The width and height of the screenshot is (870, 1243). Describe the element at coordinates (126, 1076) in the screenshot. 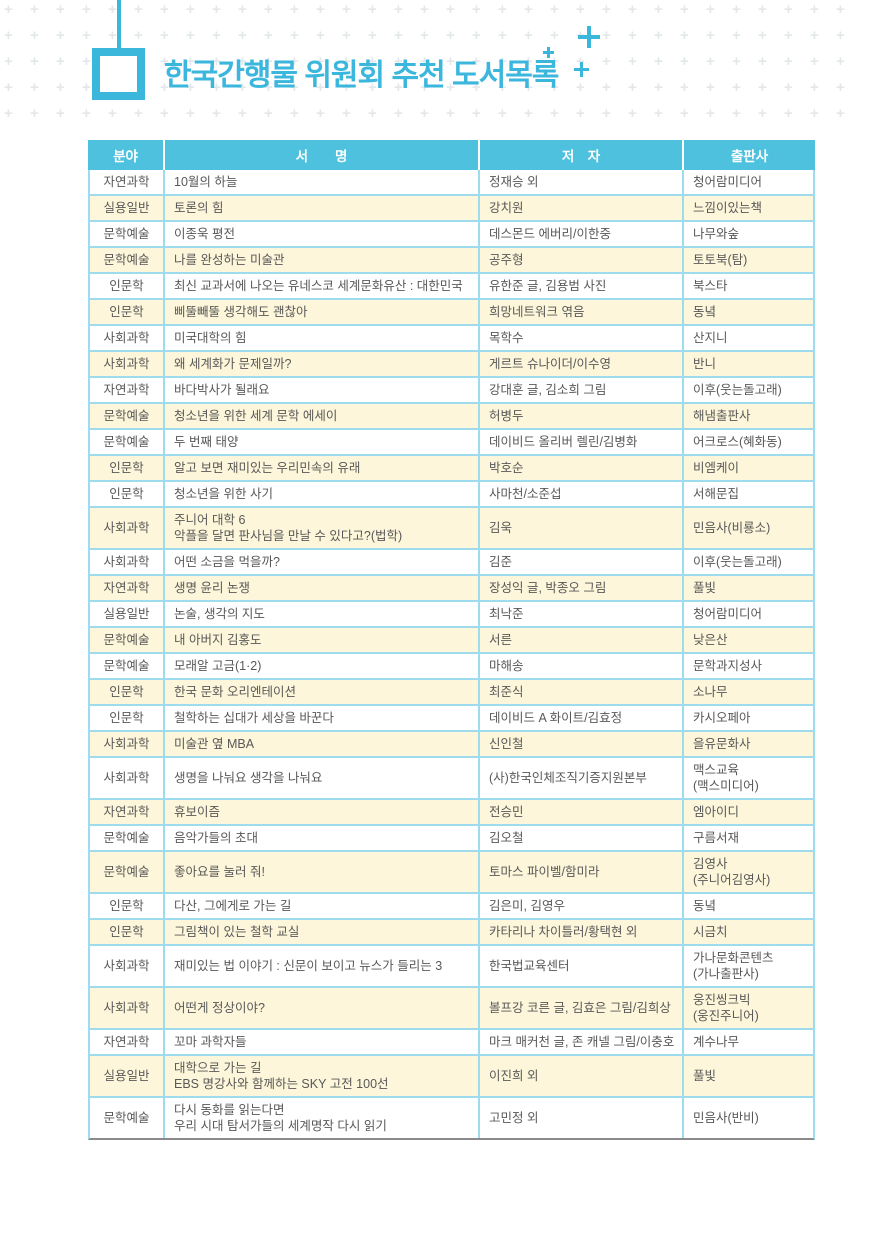

I see `cell-field: 실용일반` at that location.